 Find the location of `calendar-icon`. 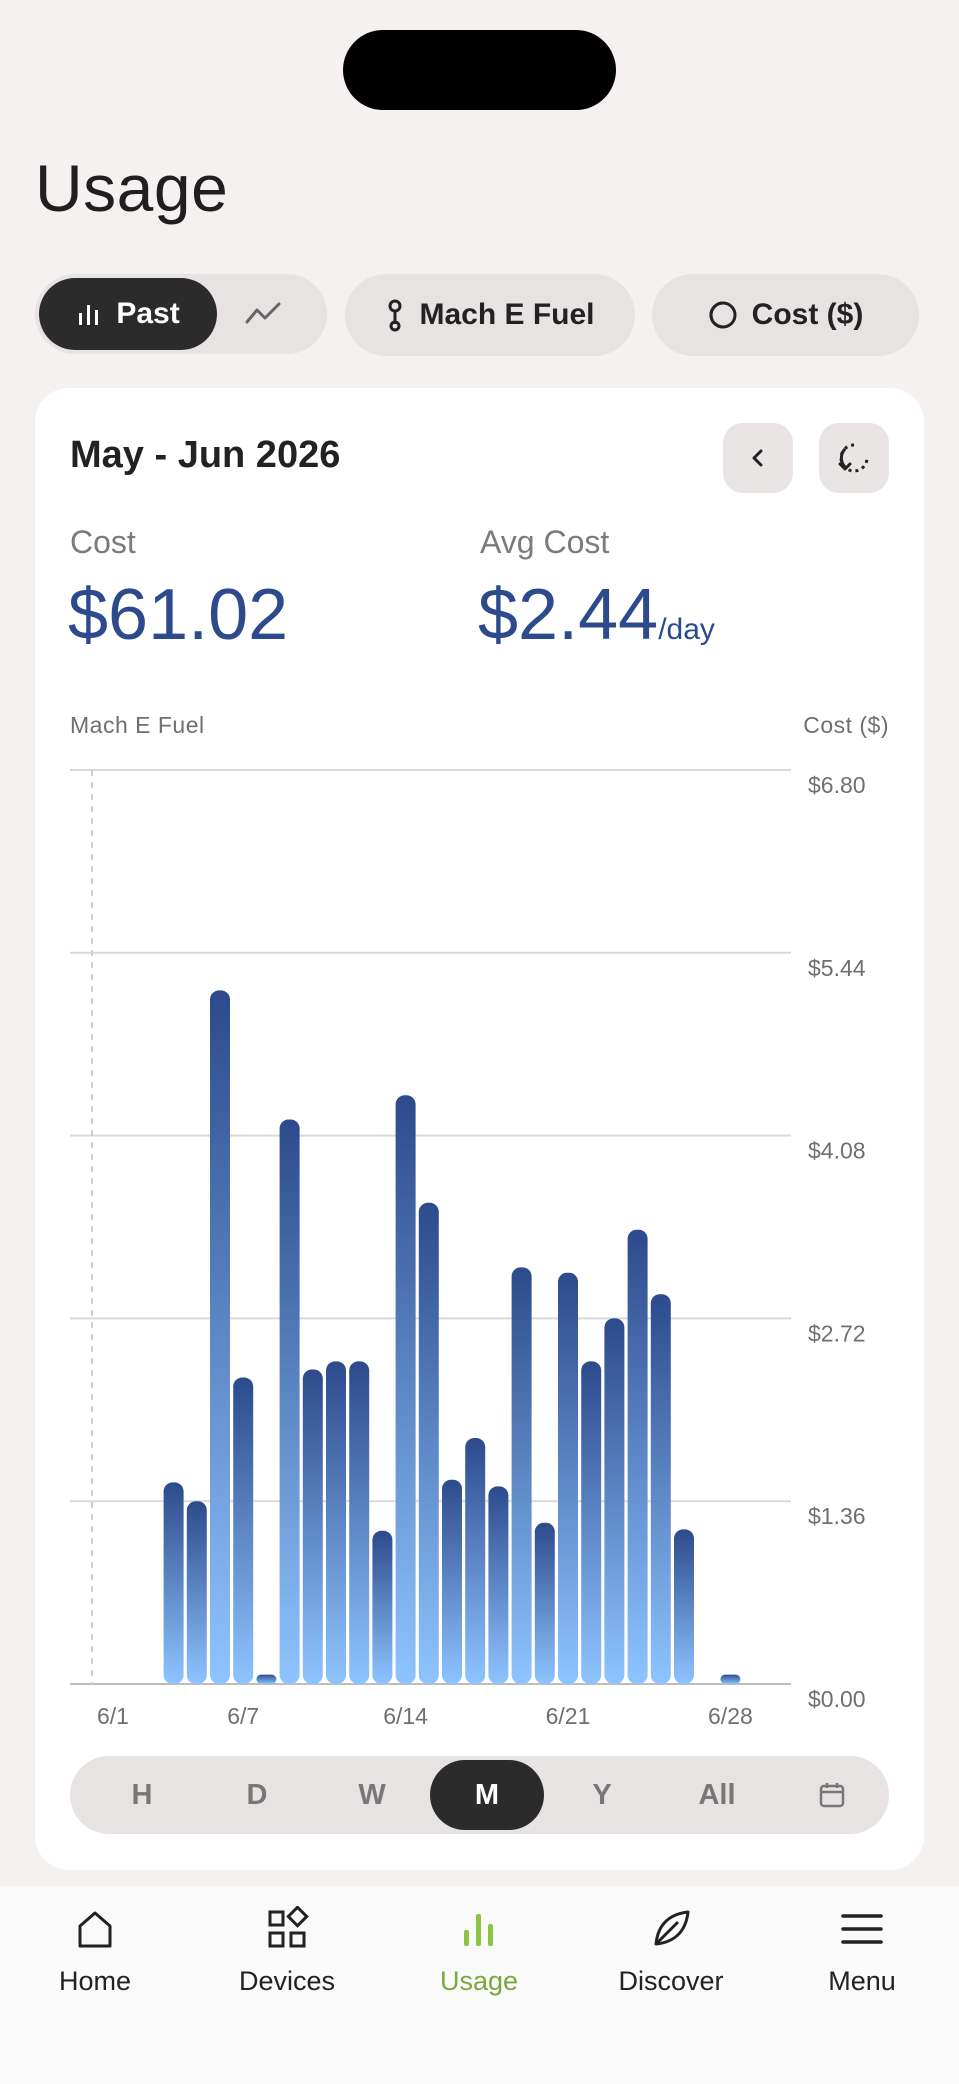

calendar-icon is located at coordinates (832, 1795).